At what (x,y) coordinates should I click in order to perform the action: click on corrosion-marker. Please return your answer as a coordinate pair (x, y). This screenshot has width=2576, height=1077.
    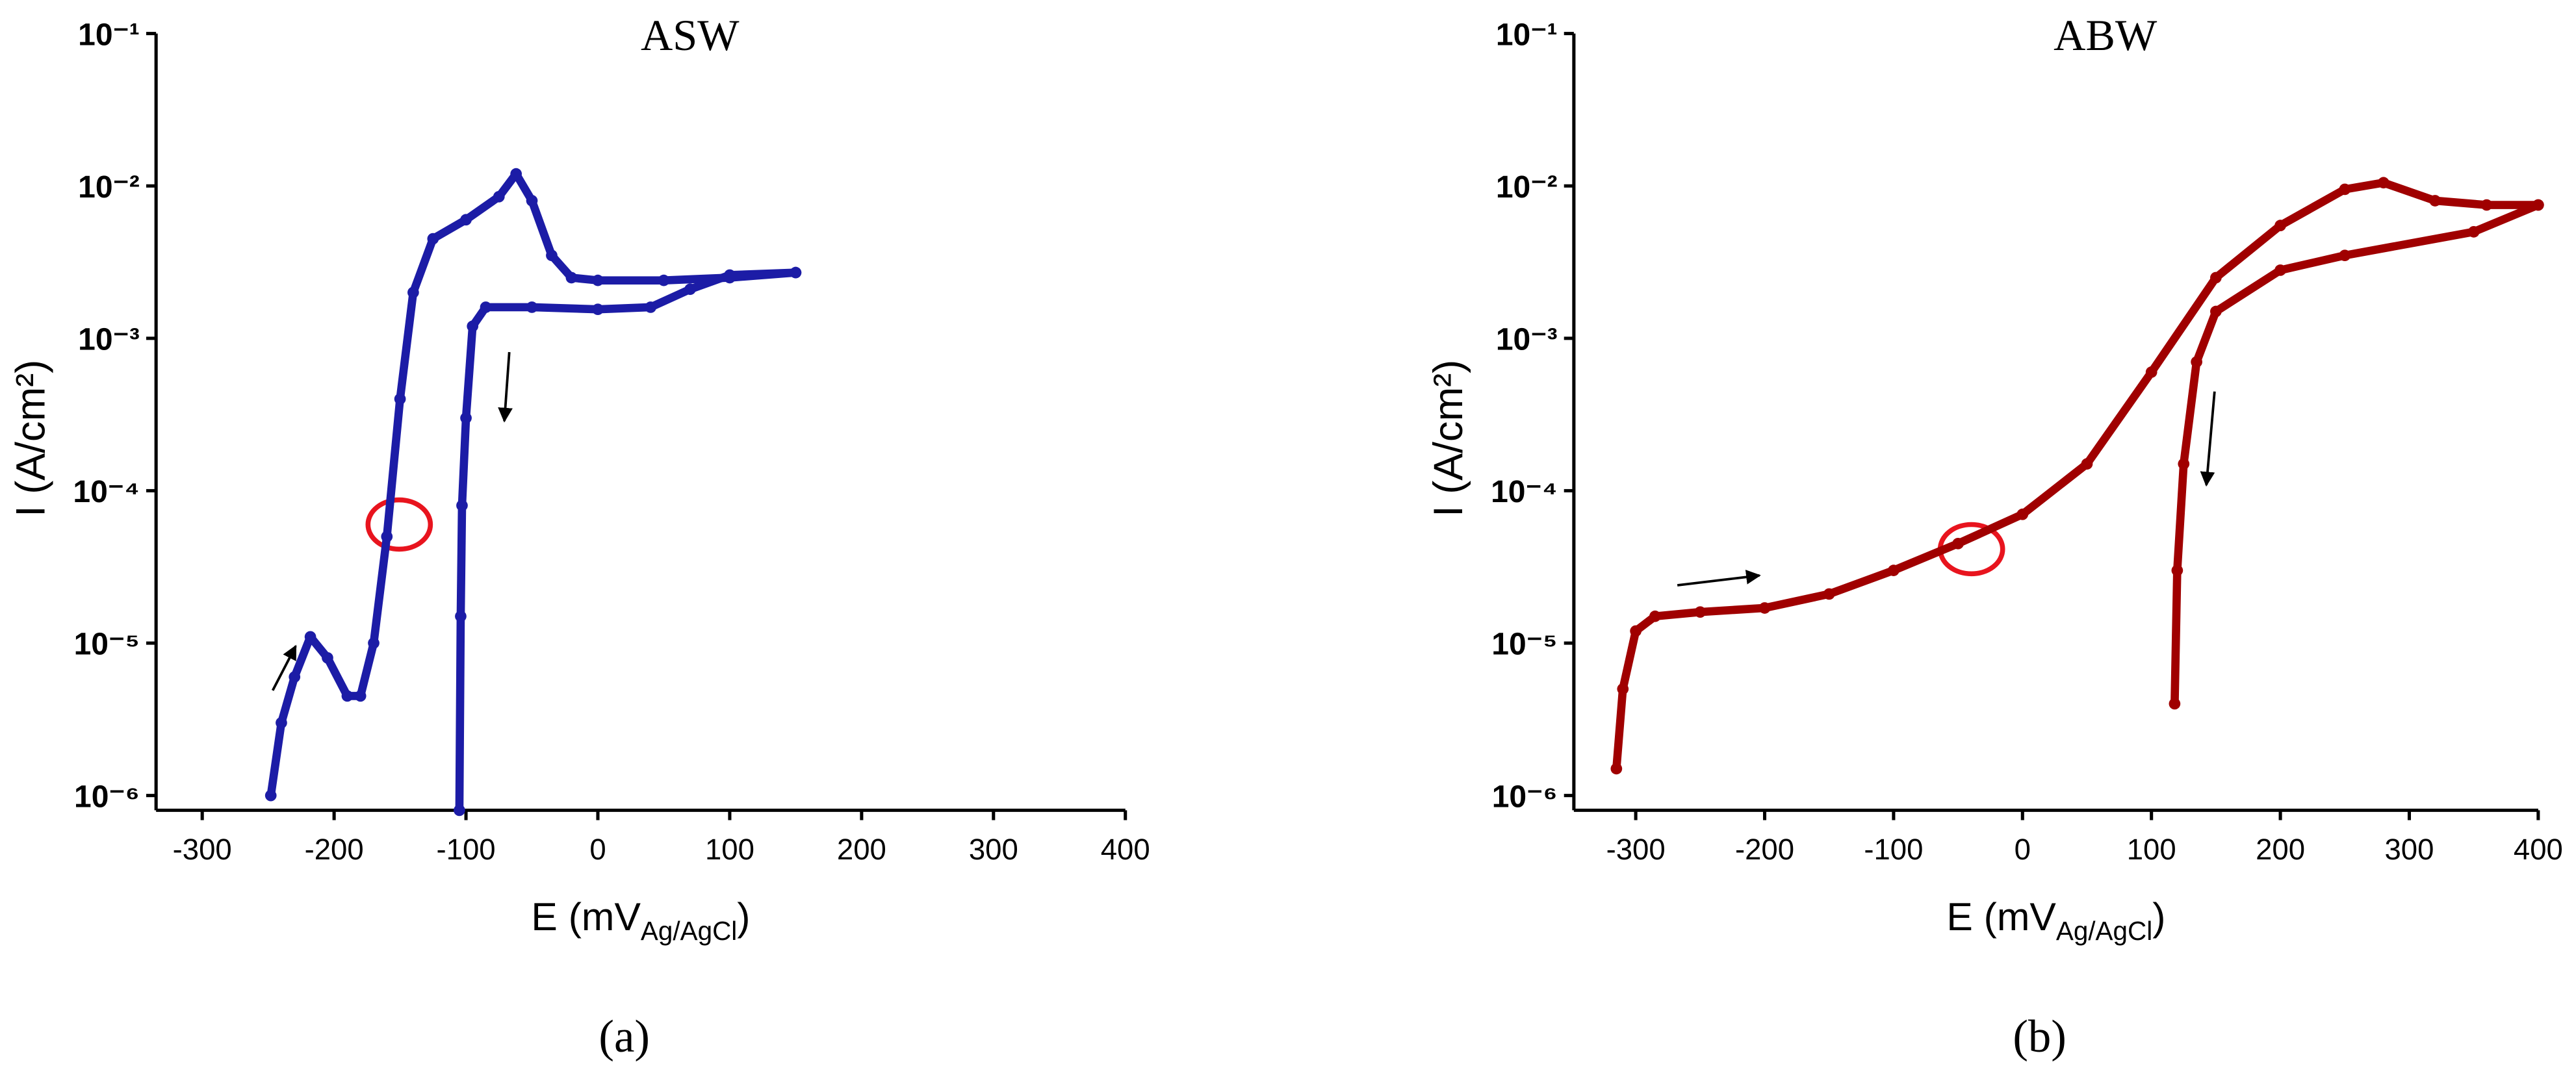
    Looking at the image, I should click on (399, 524).